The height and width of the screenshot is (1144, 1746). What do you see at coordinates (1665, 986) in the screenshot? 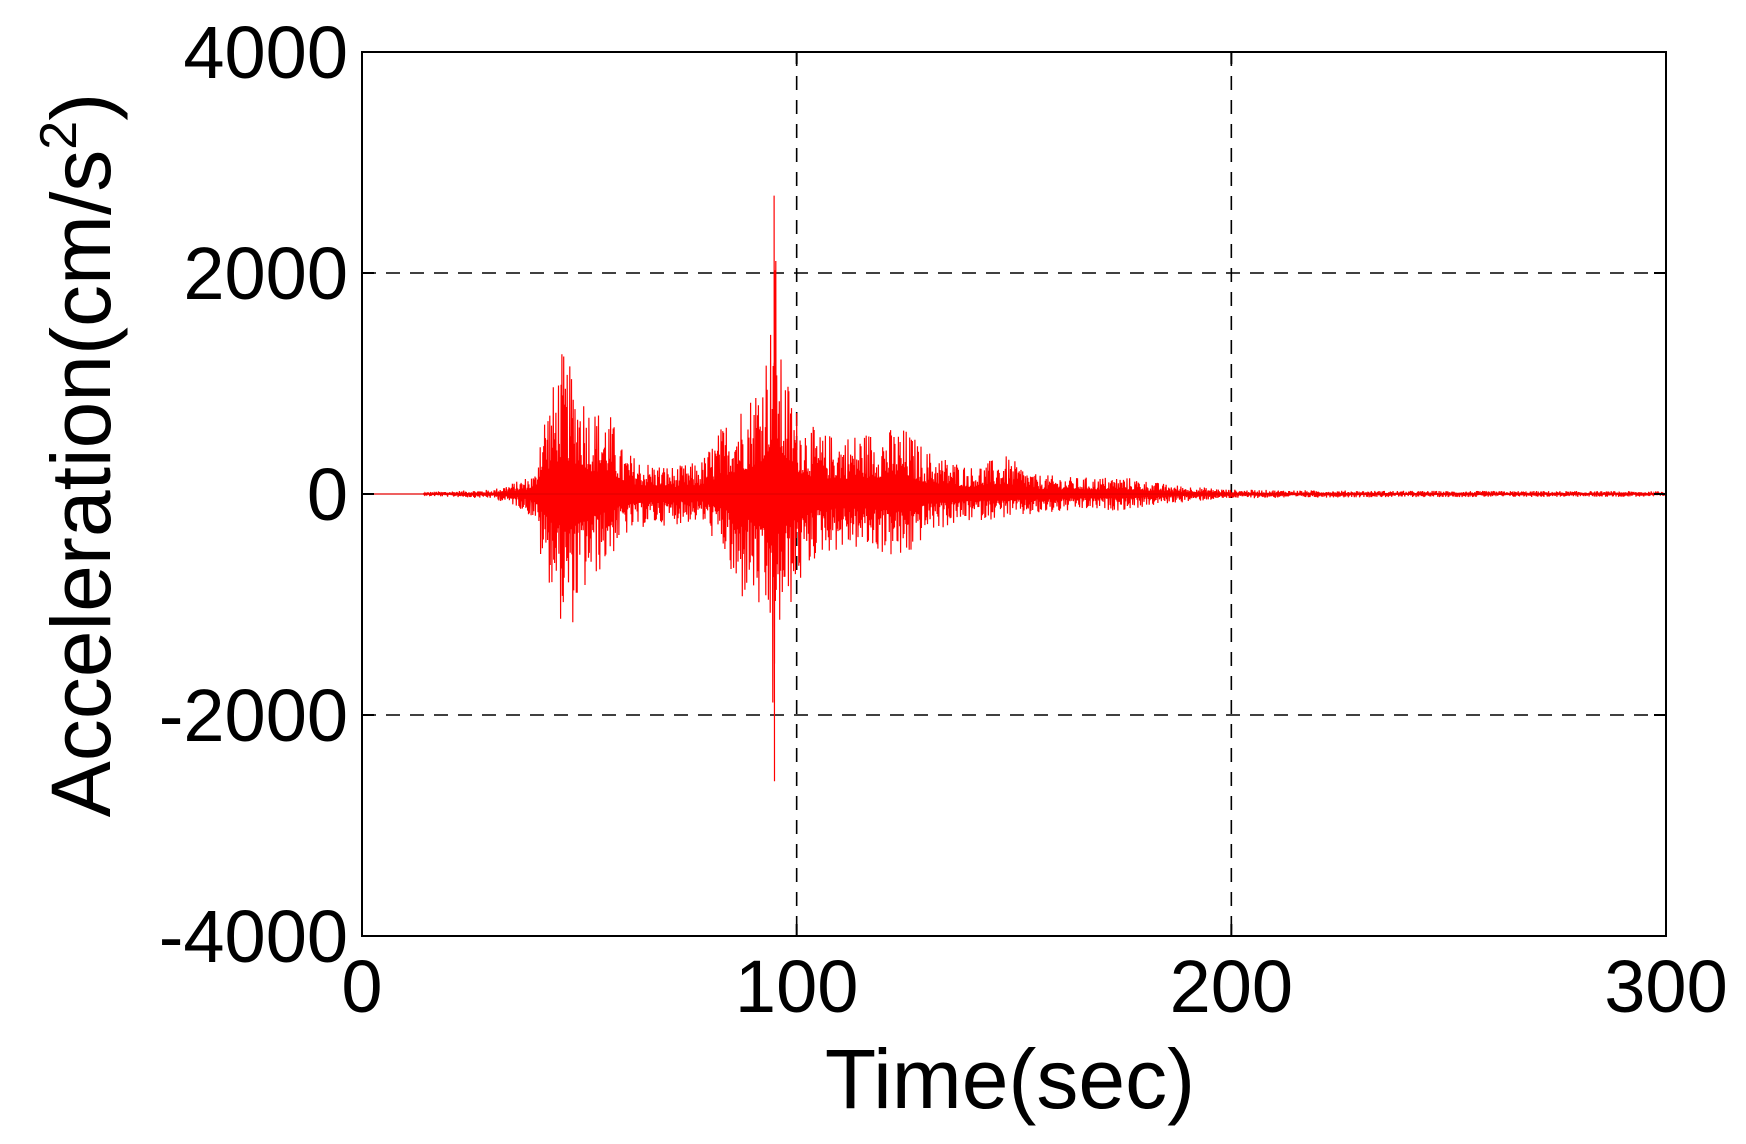
I see `x-tick-label-3: 300` at bounding box center [1665, 986].